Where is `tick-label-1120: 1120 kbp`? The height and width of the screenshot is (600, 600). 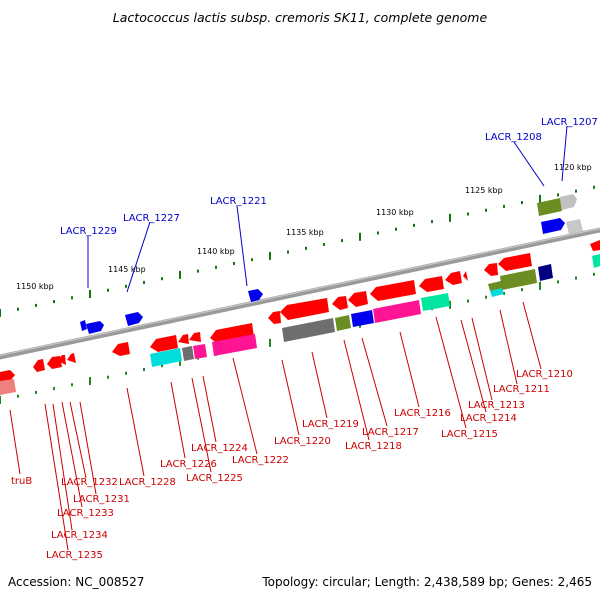
tick-label-1120: 1120 kbp is located at coordinates (573, 167).